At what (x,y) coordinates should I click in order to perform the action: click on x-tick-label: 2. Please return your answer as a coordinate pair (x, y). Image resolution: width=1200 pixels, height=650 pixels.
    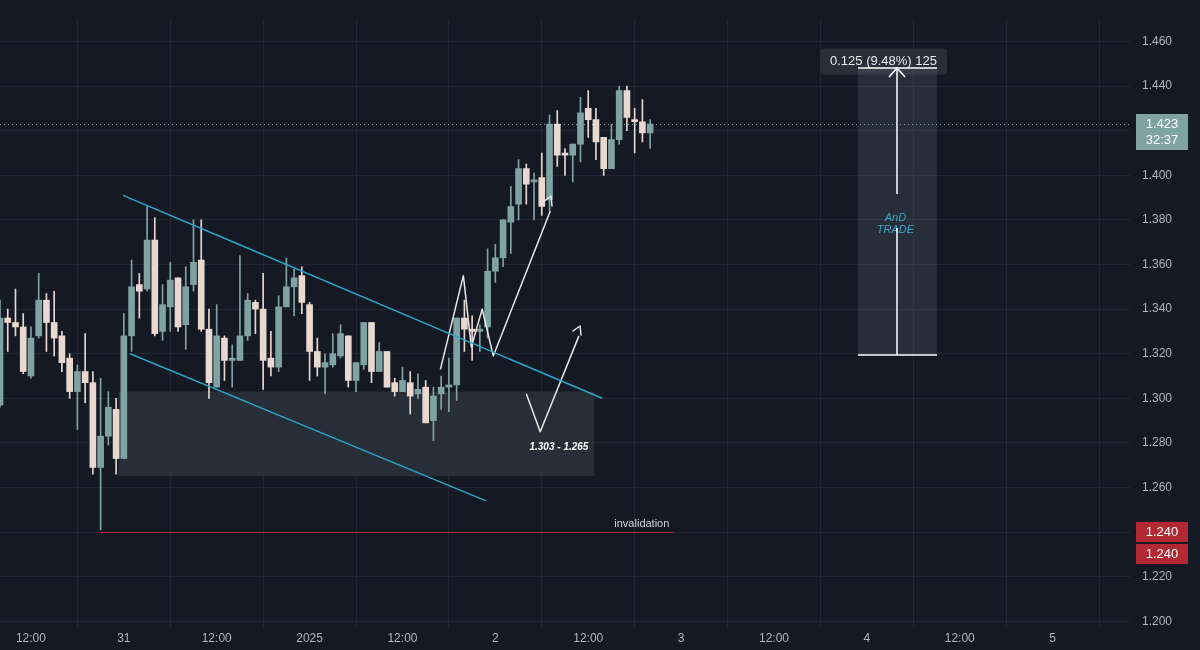
    Looking at the image, I should click on (495, 637).